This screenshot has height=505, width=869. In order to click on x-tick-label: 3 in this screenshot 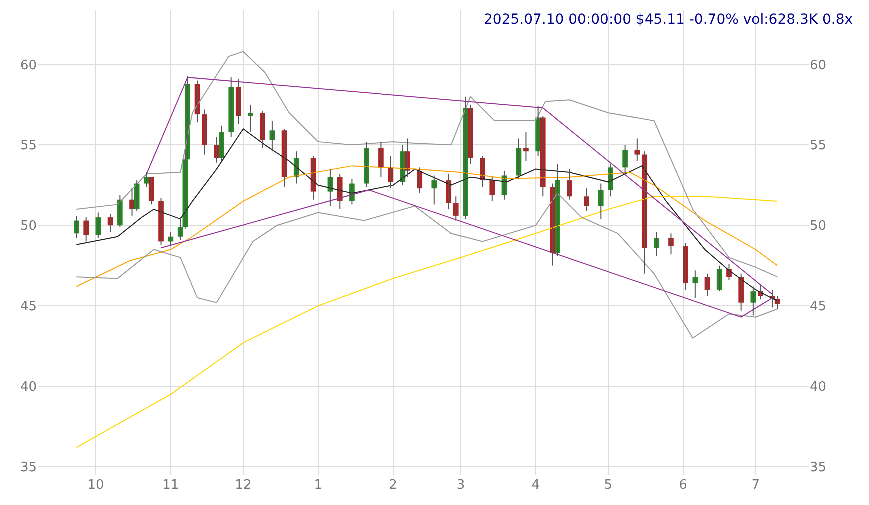, I will do `click(461, 485)`.